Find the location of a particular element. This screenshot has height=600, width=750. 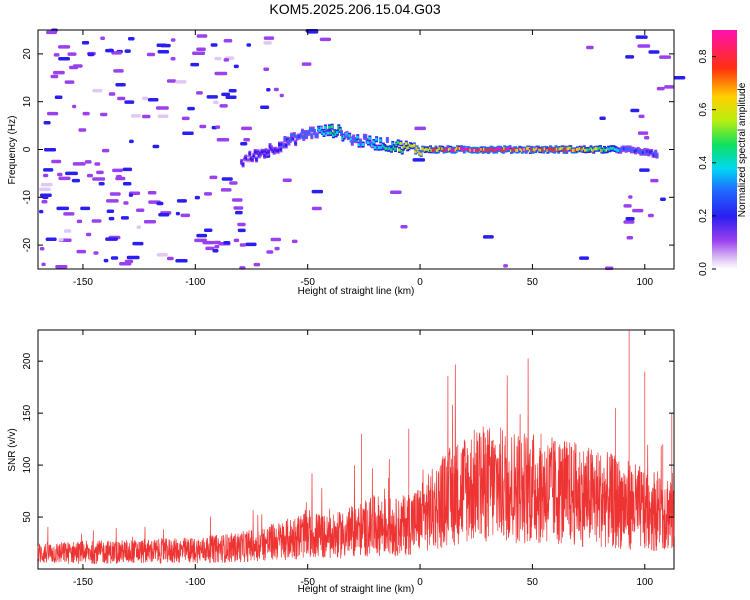

spectrogram-y-tick-label: -20 is located at coordinates (27, 244).